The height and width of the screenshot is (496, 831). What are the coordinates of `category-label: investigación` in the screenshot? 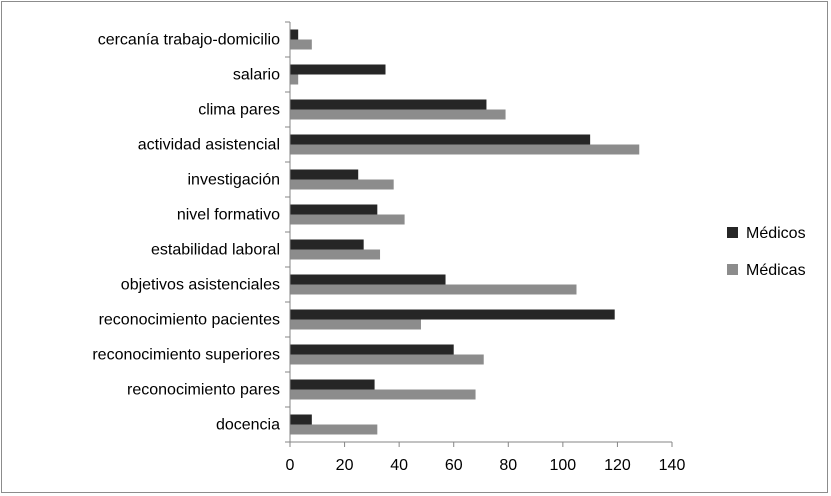 It's located at (234, 180).